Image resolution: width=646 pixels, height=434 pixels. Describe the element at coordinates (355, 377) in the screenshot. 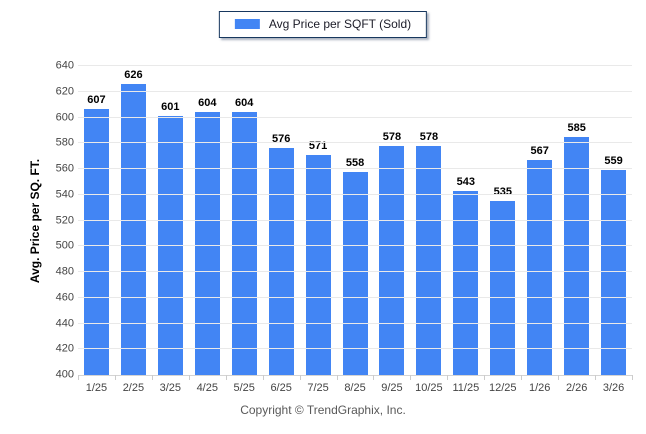

I see `x-axis-ticks` at that location.